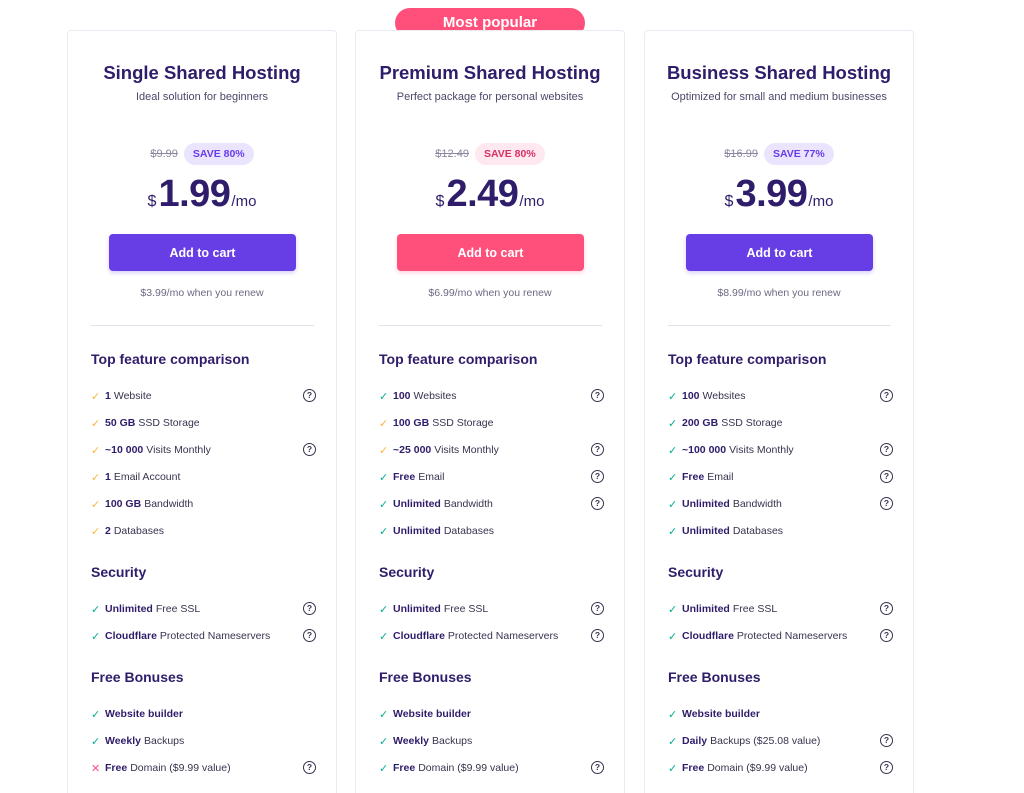  Describe the element at coordinates (708, 636) in the screenshot. I see `feature-highlight: Cloudflare` at that location.